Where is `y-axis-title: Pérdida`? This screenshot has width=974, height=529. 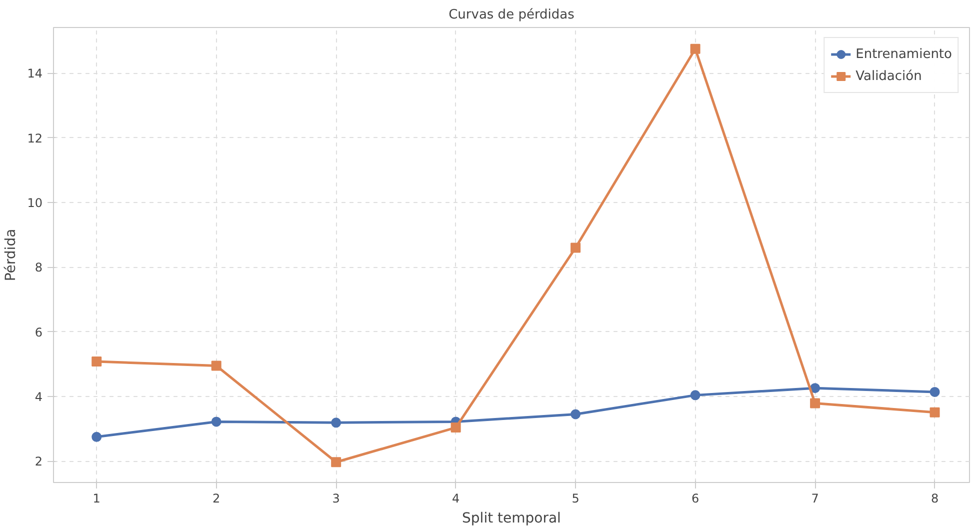
y-axis-title: Pérdida is located at coordinates (11, 255).